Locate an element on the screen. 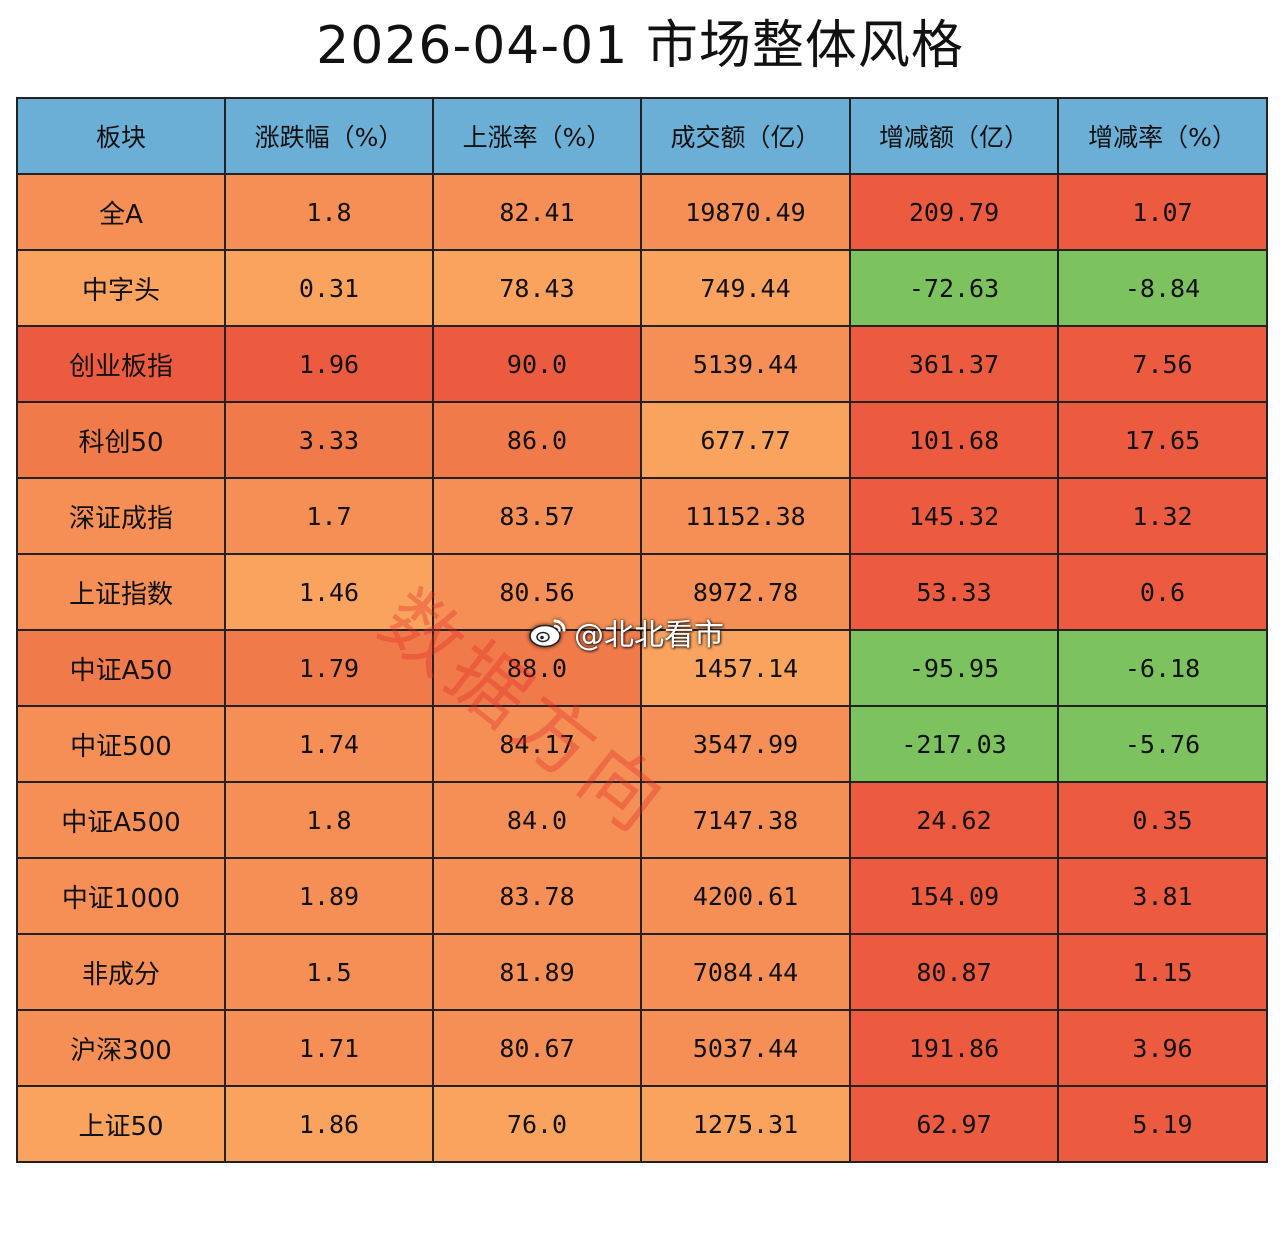 The height and width of the screenshot is (1260, 1280). delta-amount-cell: 154.09 is located at coordinates (954, 896).